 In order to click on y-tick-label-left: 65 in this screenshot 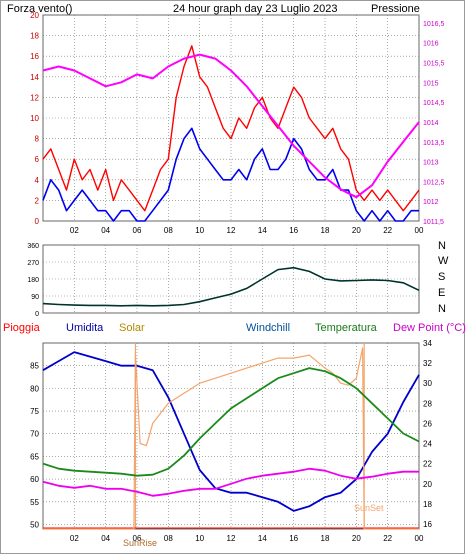, I will do `click(34, 456)`.